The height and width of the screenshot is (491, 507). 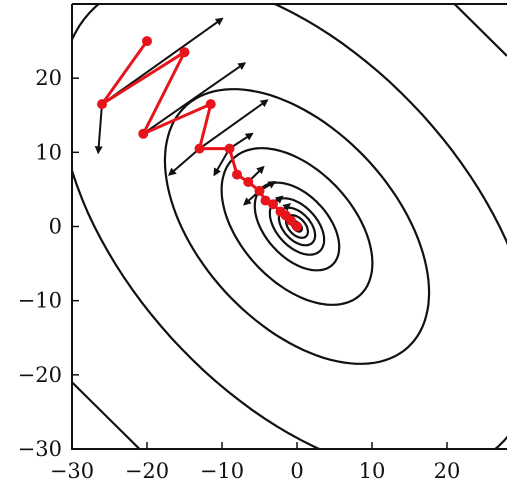 What do you see at coordinates (40, 301) in the screenshot?
I see `y-tick-label: −10` at bounding box center [40, 301].